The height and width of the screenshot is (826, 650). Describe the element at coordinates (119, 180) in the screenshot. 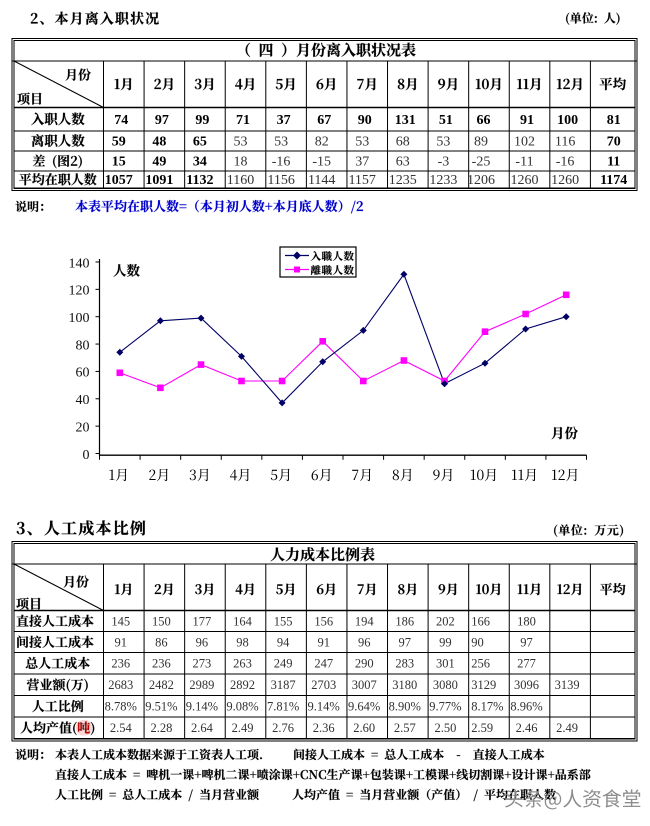

I see `svg-text: 1057` at that location.